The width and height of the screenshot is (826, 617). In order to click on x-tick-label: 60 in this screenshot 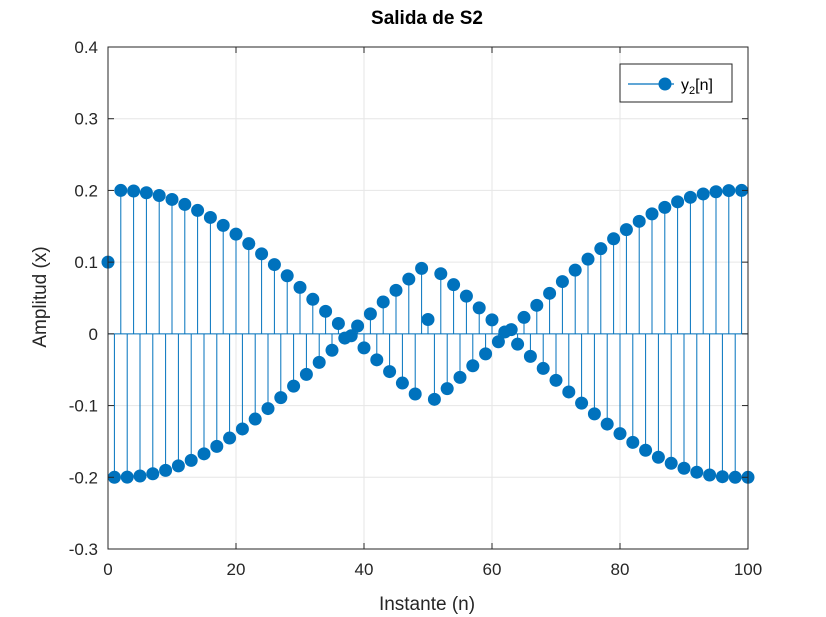, I will do `click(492, 569)`.